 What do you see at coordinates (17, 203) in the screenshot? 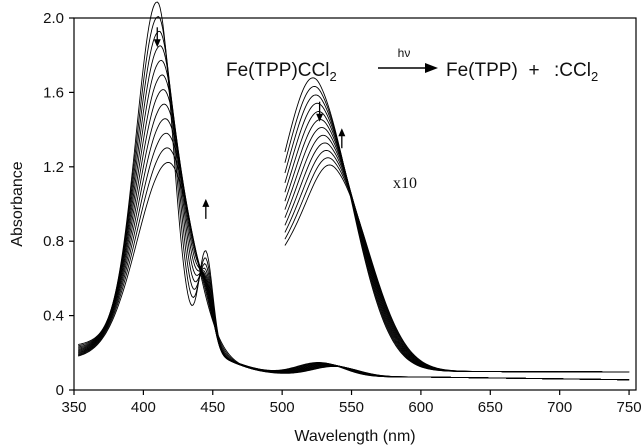
I see `y-axis-label: Absorbance` at bounding box center [17, 203].